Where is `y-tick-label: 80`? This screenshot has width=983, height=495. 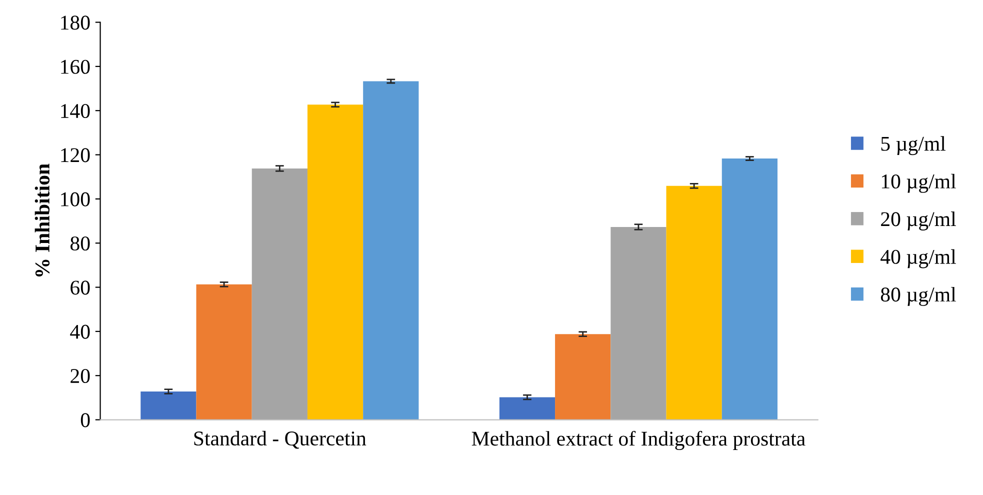 y-tick-label: 80 is located at coordinates (80, 243).